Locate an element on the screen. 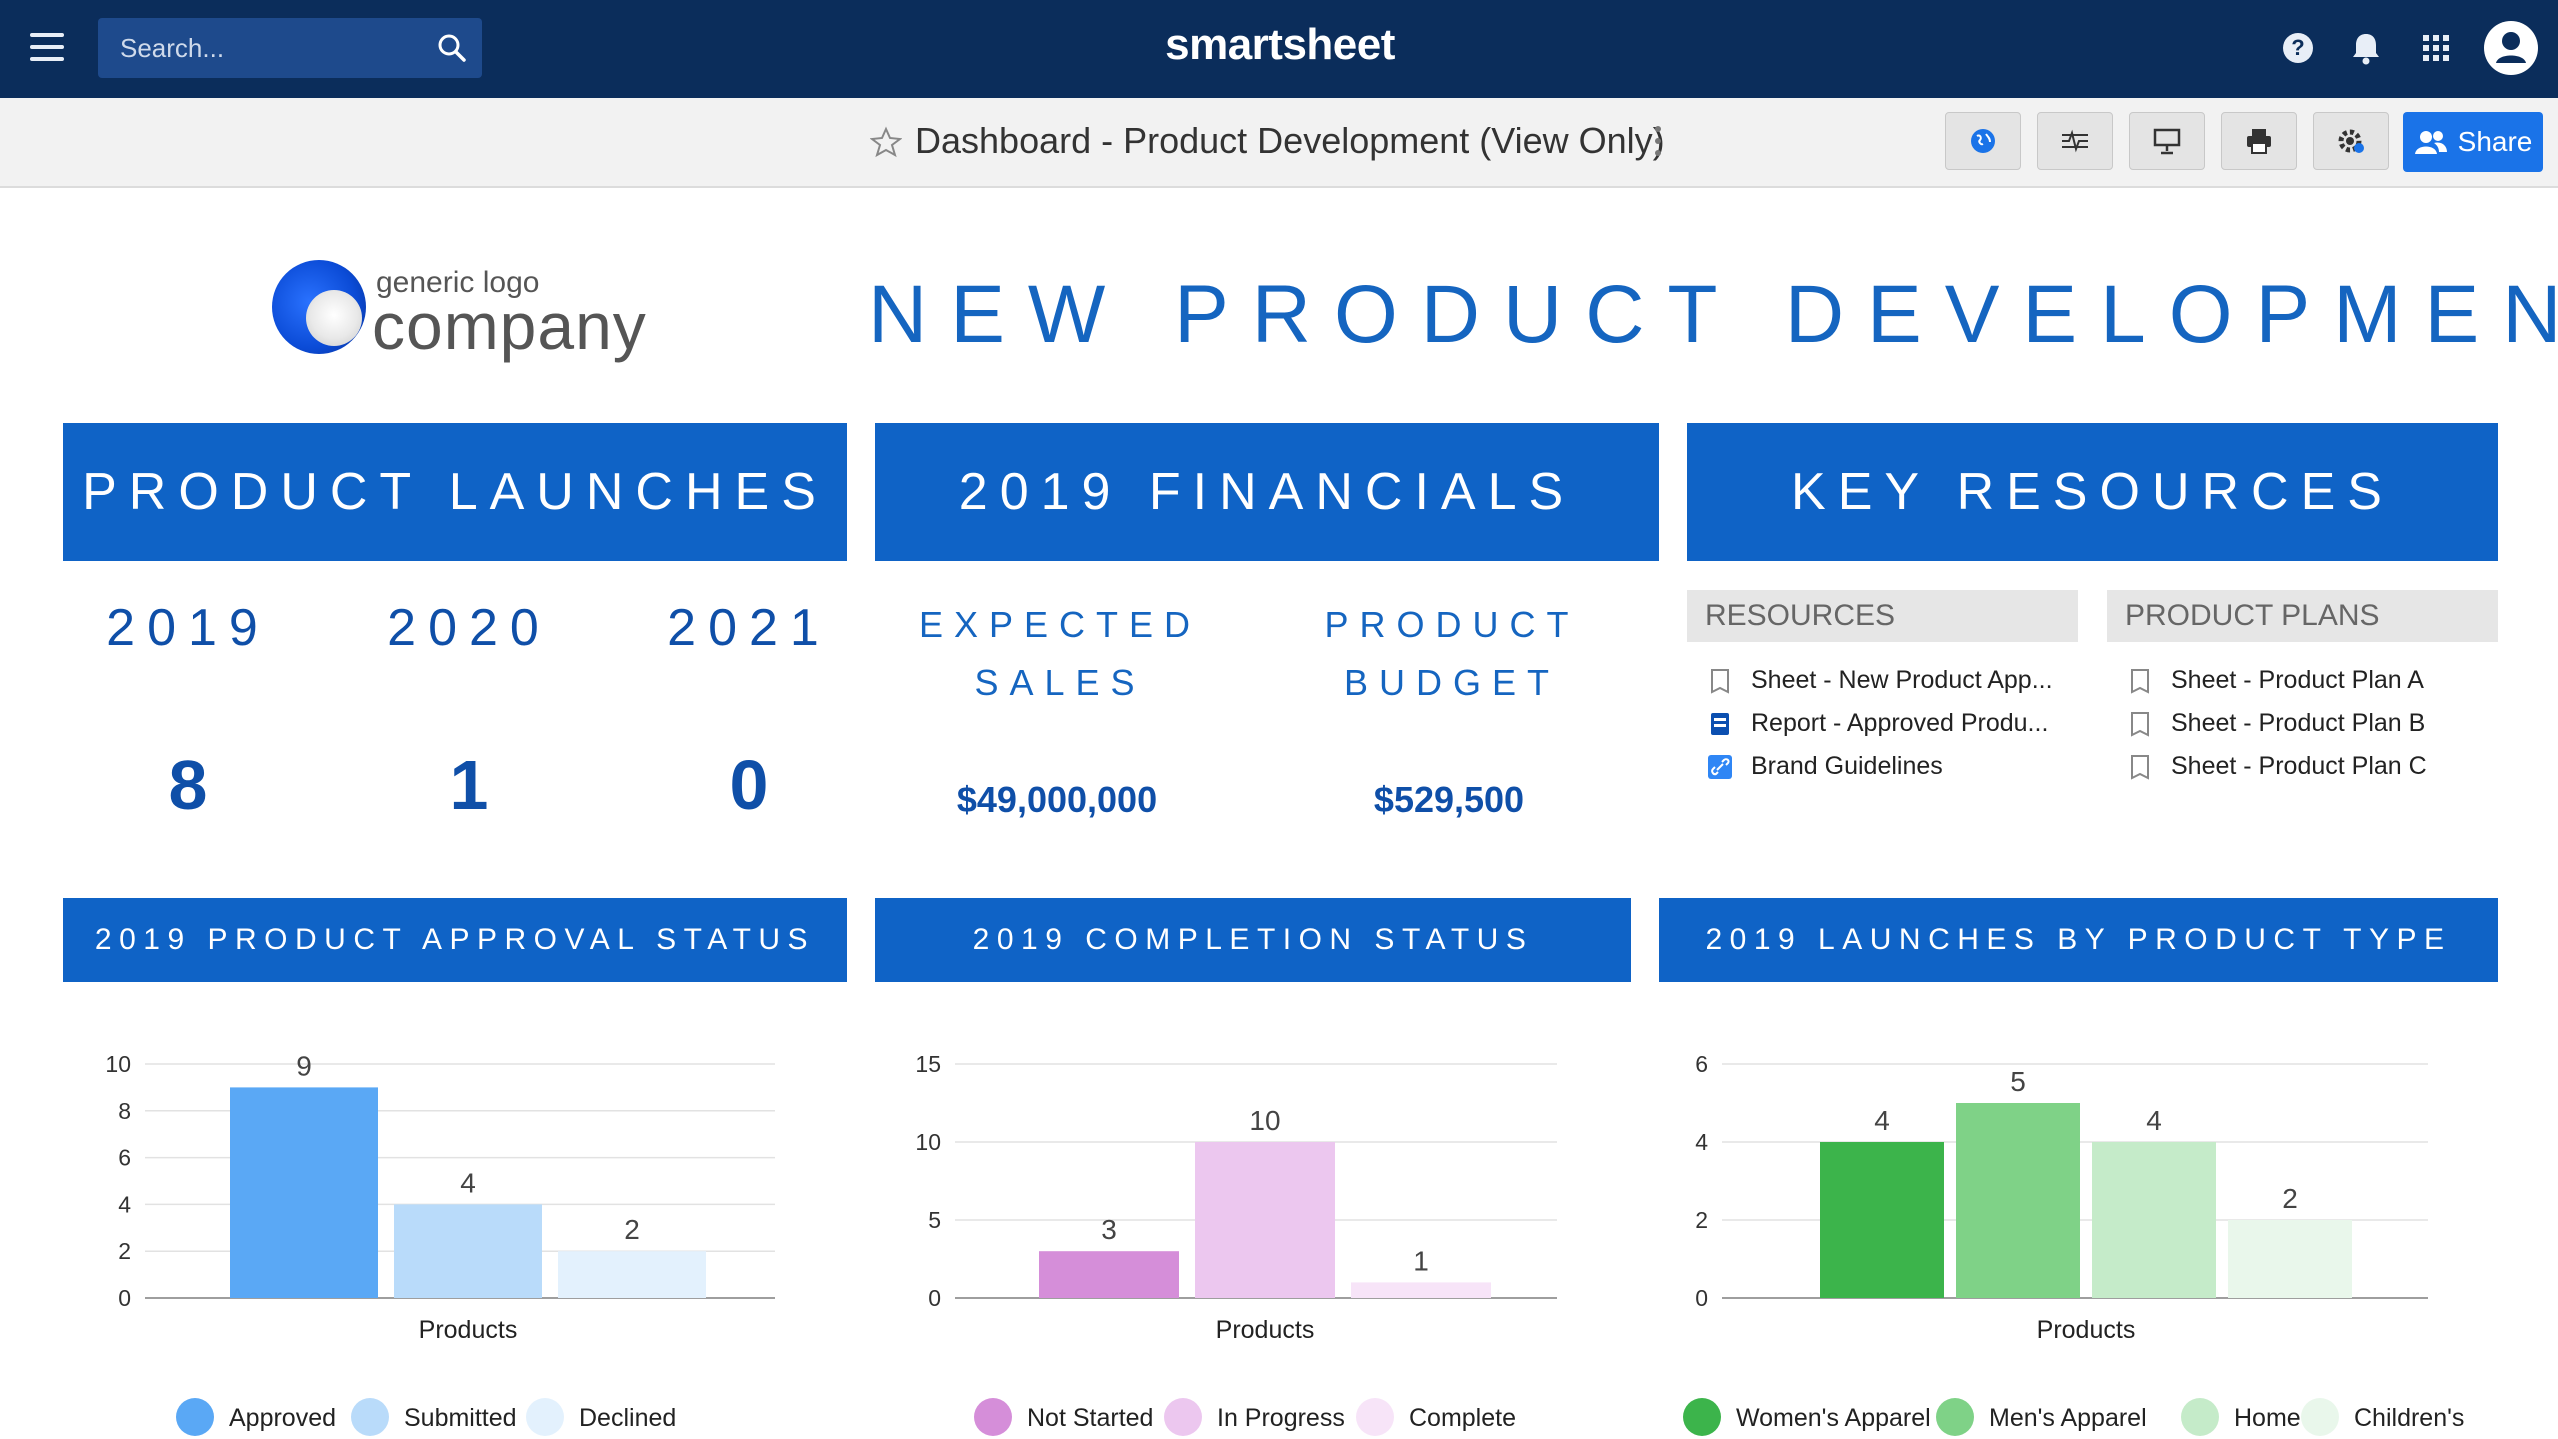  menu-icon is located at coordinates (47, 48).